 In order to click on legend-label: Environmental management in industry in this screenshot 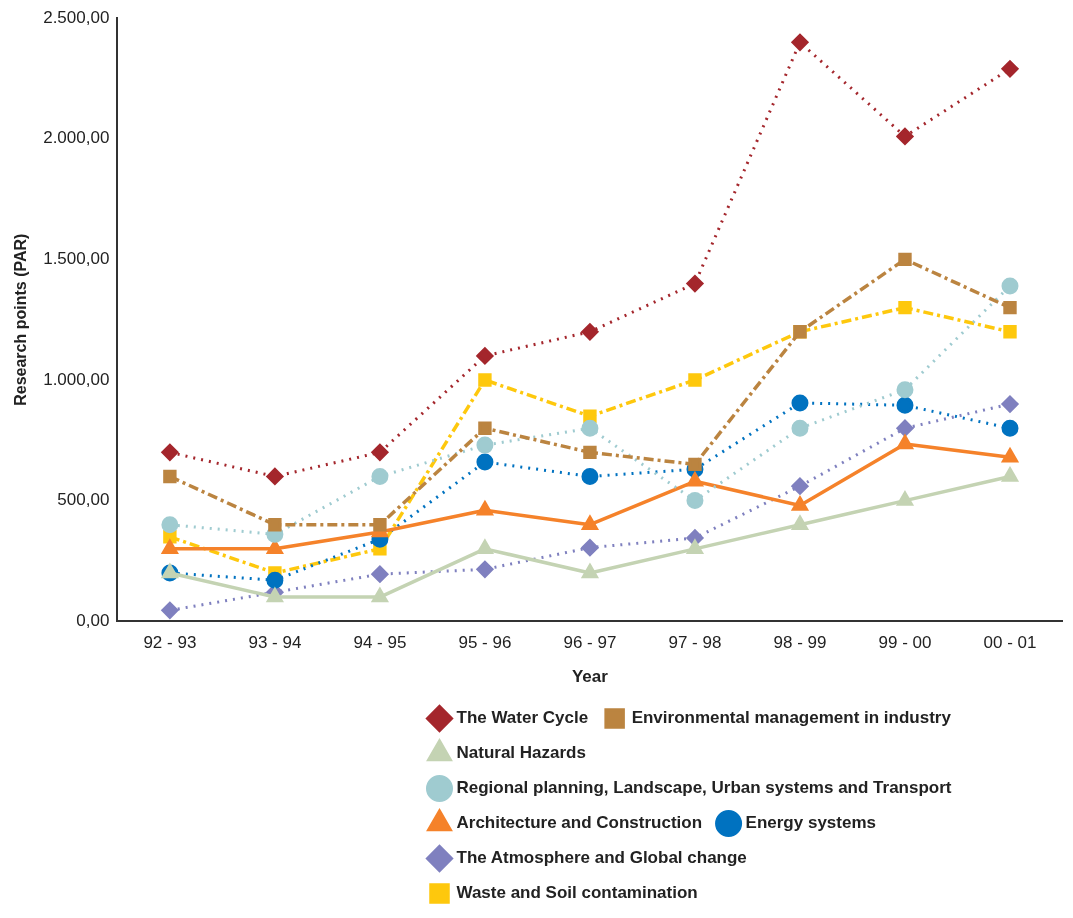, I will do `click(791, 718)`.